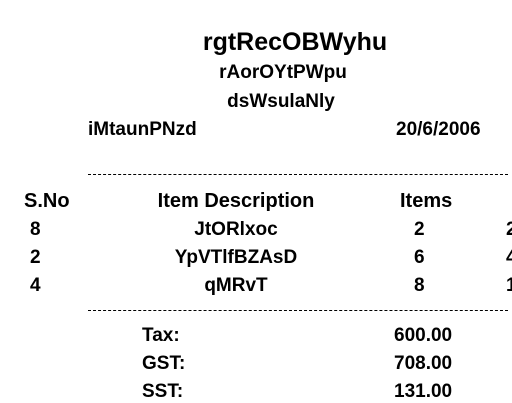  I want to click on row-3-description: qMRvT, so click(236, 285).